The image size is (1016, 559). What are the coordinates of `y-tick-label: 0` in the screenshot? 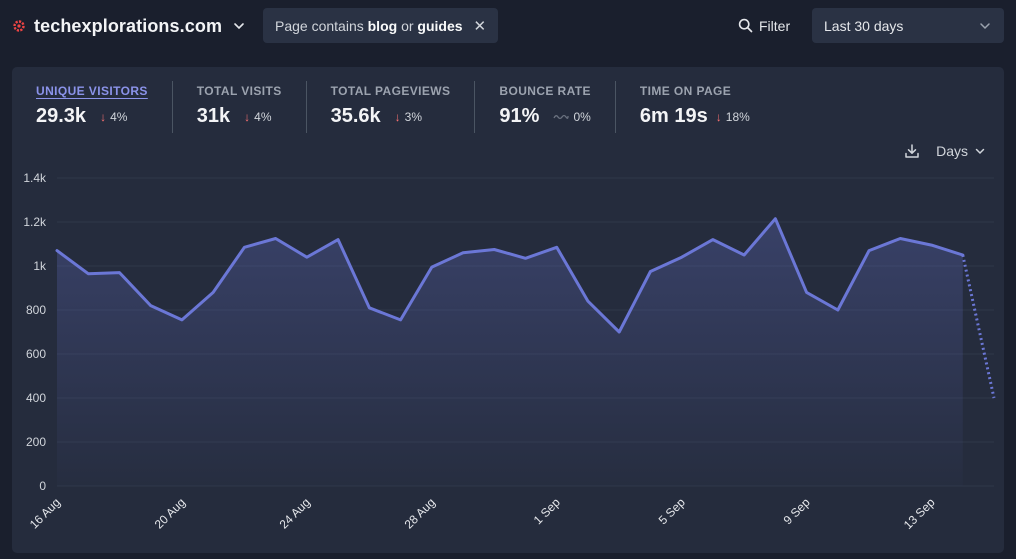 It's located at (42, 486).